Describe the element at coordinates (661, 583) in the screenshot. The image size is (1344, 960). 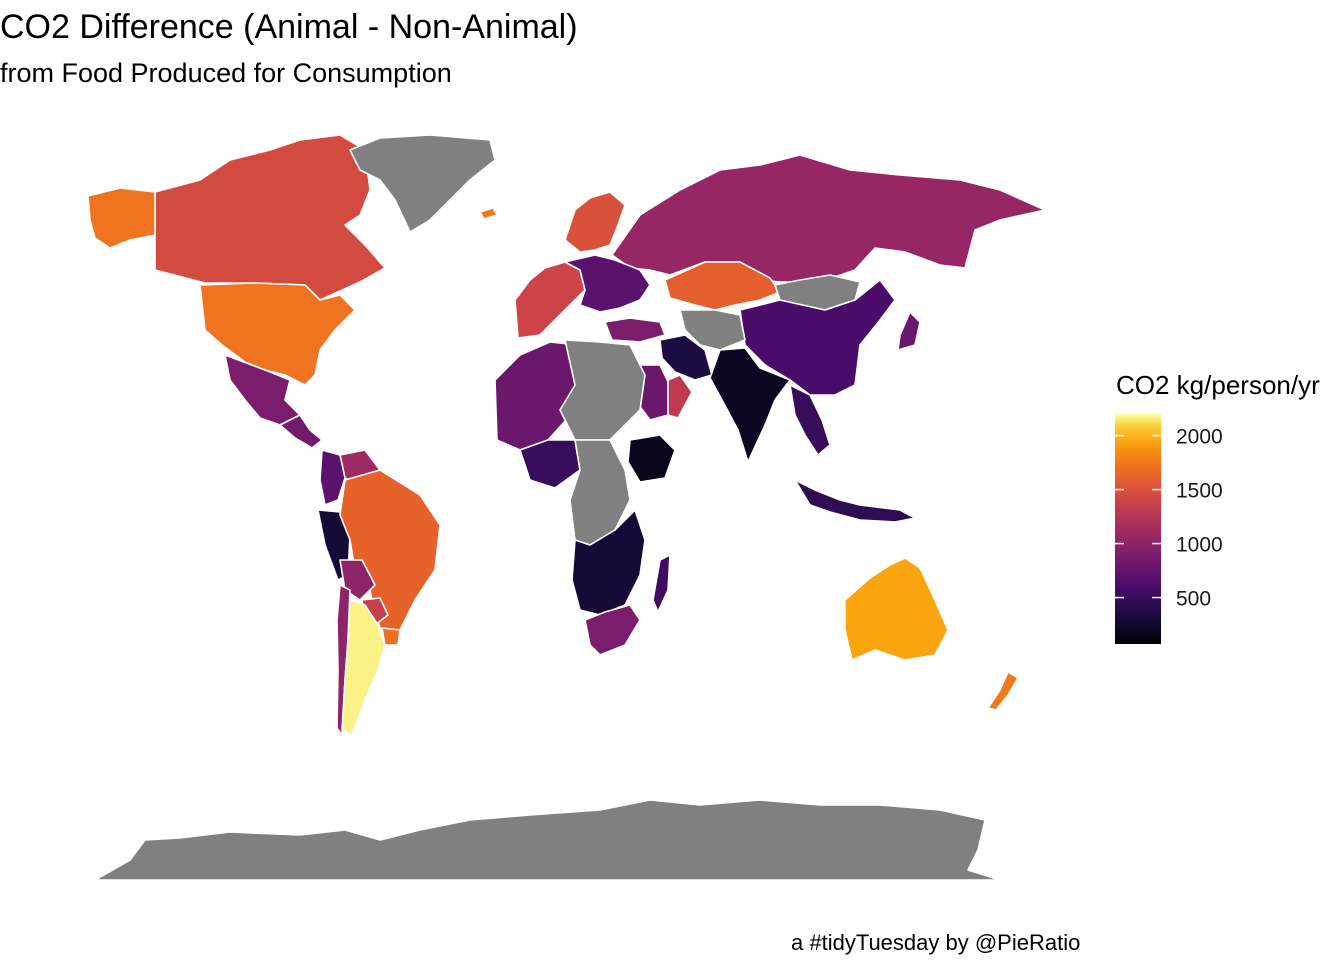
I see `region-madagascar` at that location.